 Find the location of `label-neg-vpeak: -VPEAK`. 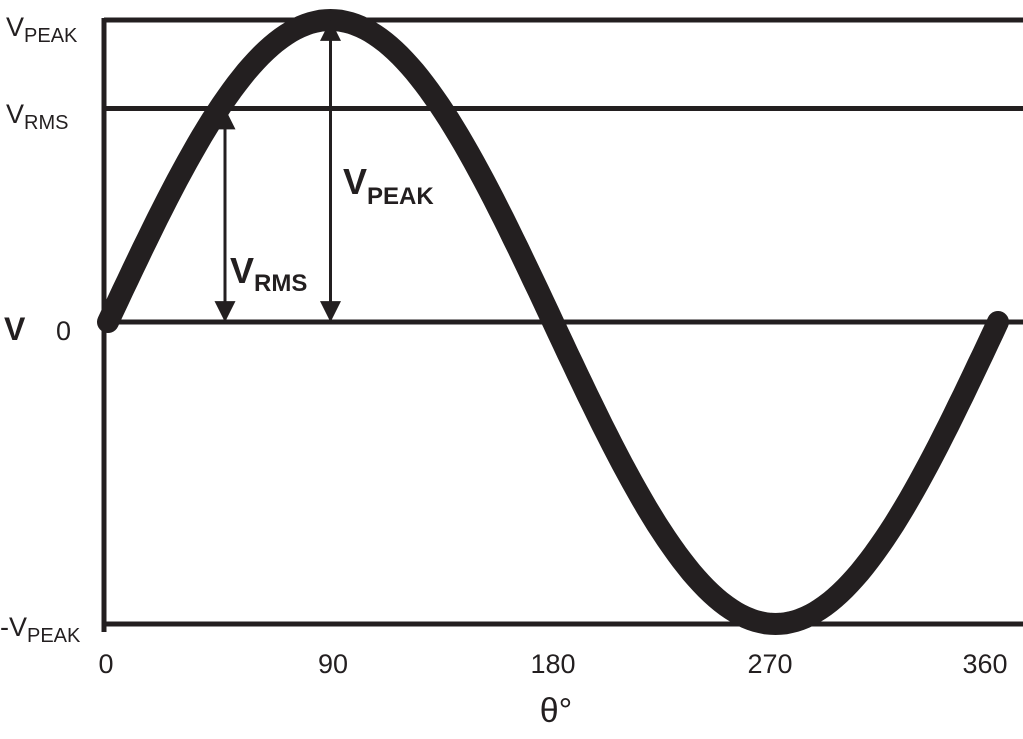

label-neg-vpeak: -VPEAK is located at coordinates (40, 629).